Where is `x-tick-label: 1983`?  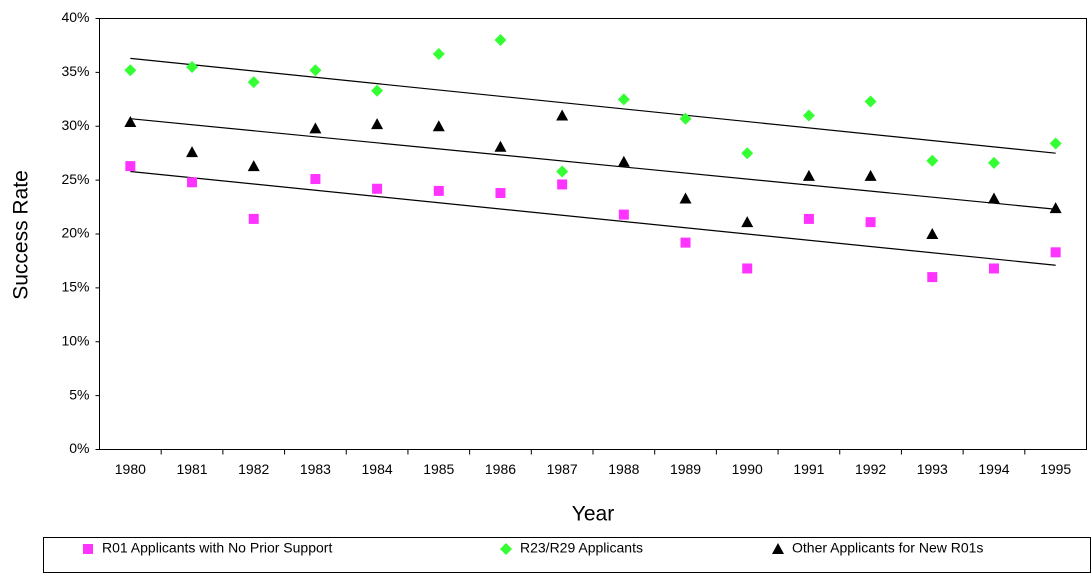
x-tick-label: 1983 is located at coordinates (315, 469).